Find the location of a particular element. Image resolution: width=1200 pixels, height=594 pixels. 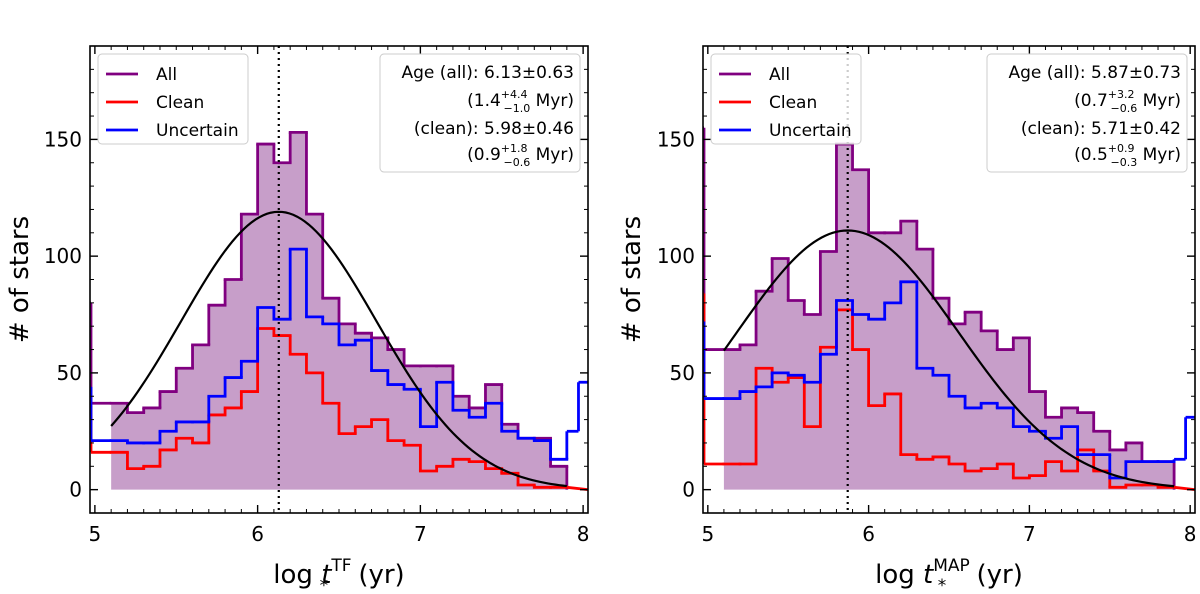

annotation-line-4: (0.5+0.9 −0.3 Myr) is located at coordinates (1127, 155).